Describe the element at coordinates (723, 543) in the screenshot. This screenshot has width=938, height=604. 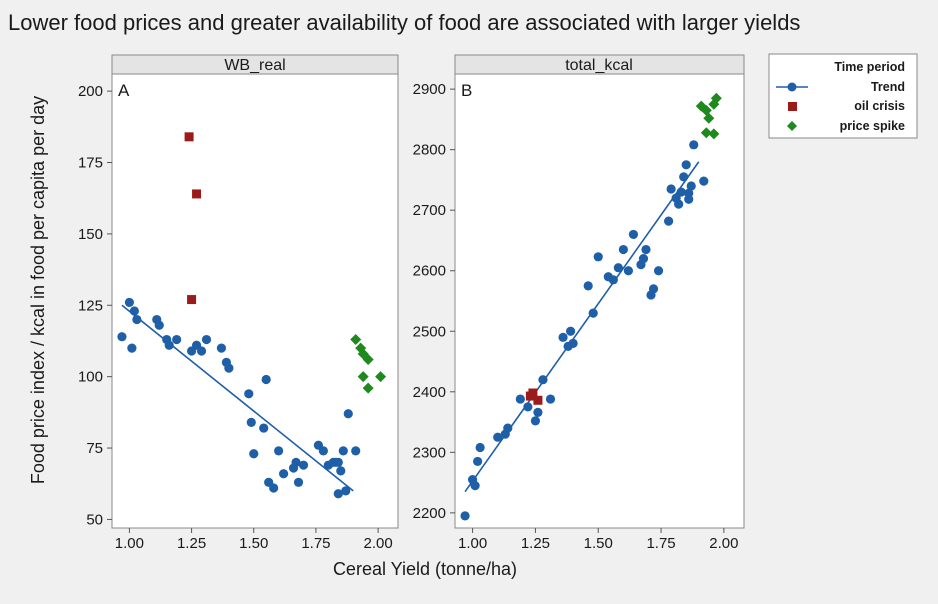
I see `panel-b-x-tick-label: 2.00` at that location.